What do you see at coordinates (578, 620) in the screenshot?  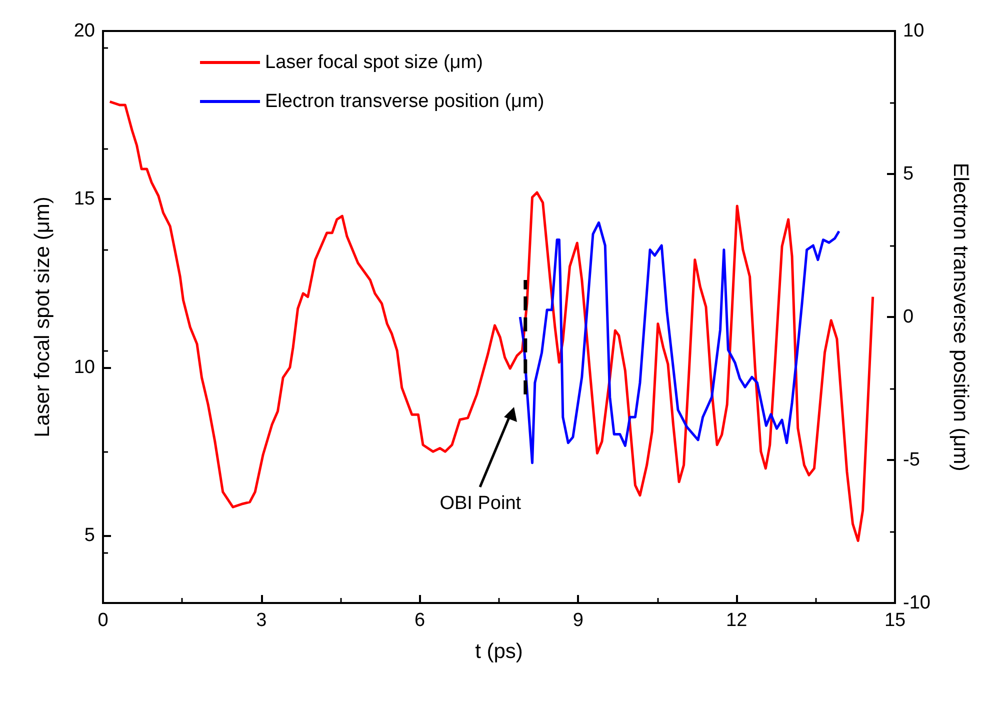 I see `x-tick-label: 9` at bounding box center [578, 620].